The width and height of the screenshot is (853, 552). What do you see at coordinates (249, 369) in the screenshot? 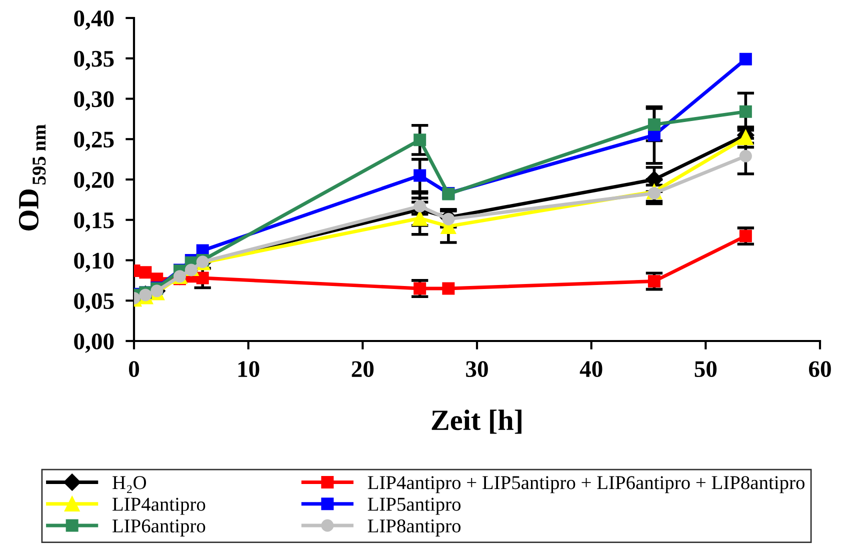
I see `x-tick-label: 10` at bounding box center [249, 369].